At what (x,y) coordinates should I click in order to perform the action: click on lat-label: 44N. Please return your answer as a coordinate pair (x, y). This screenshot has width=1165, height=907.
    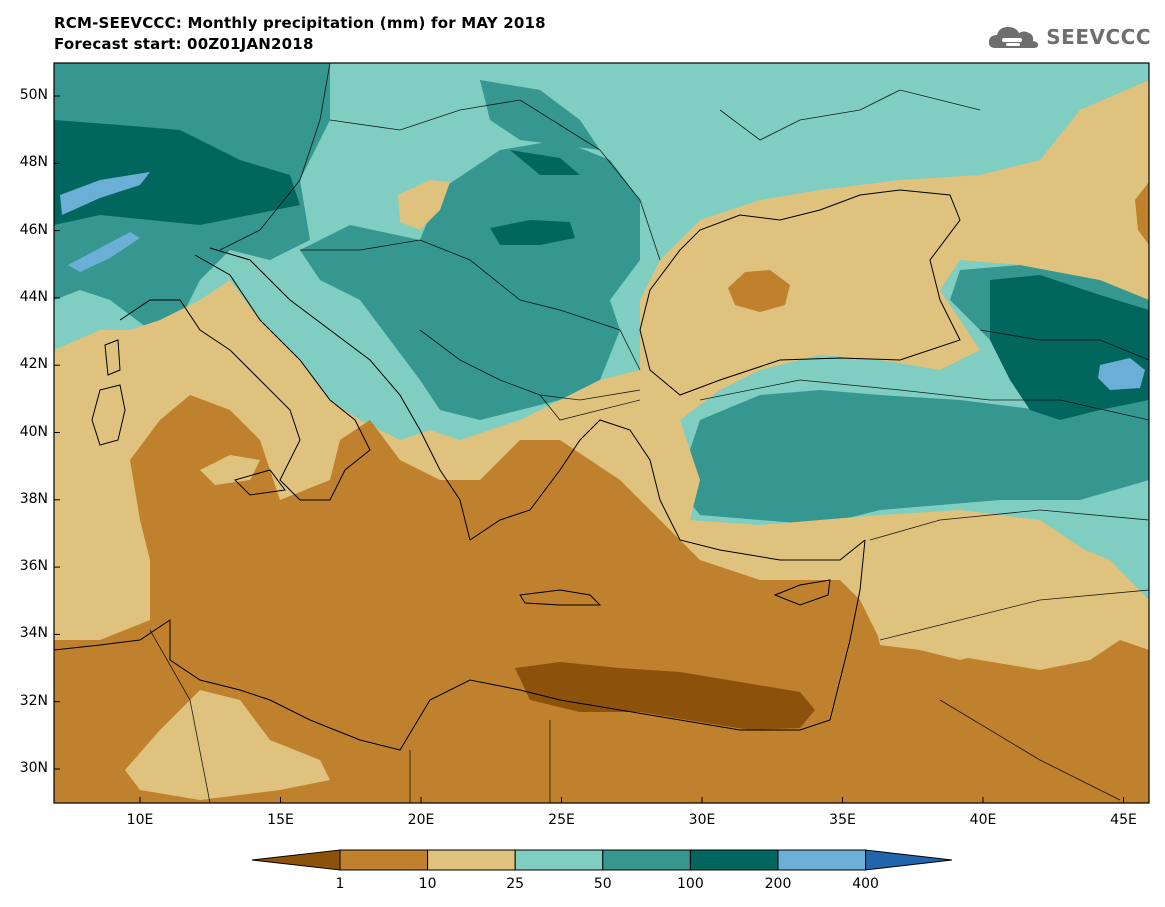
    Looking at the image, I should click on (33, 296).